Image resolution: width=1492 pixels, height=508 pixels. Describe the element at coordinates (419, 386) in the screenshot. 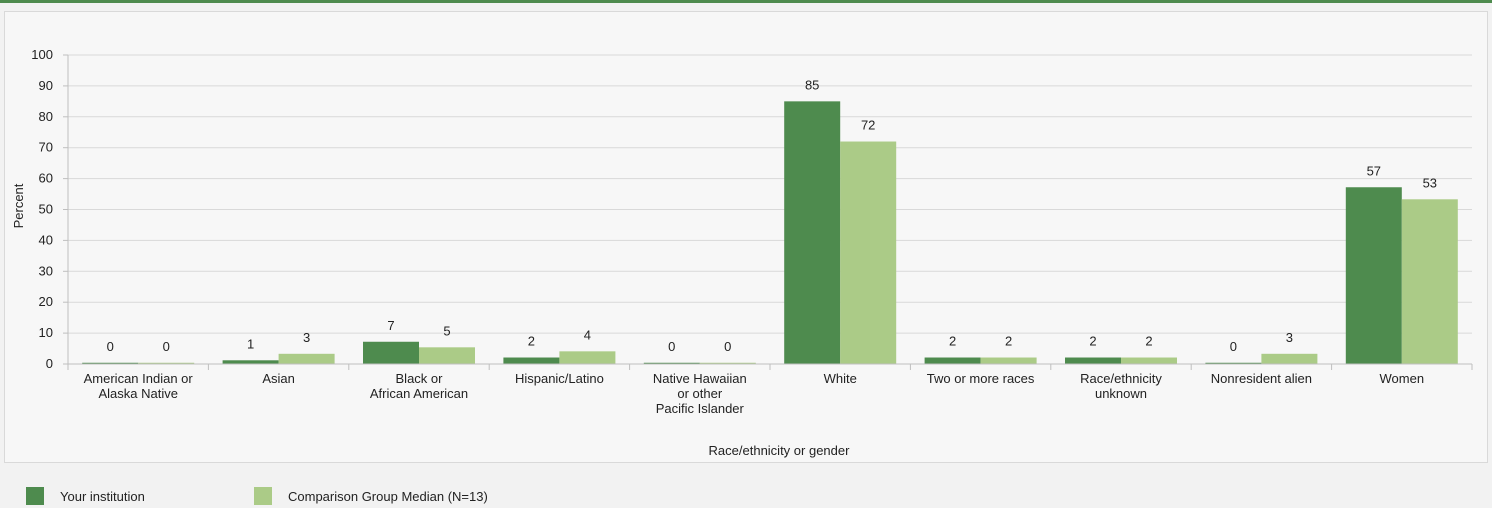

I see `x-tick-label: Black or African American` at that location.